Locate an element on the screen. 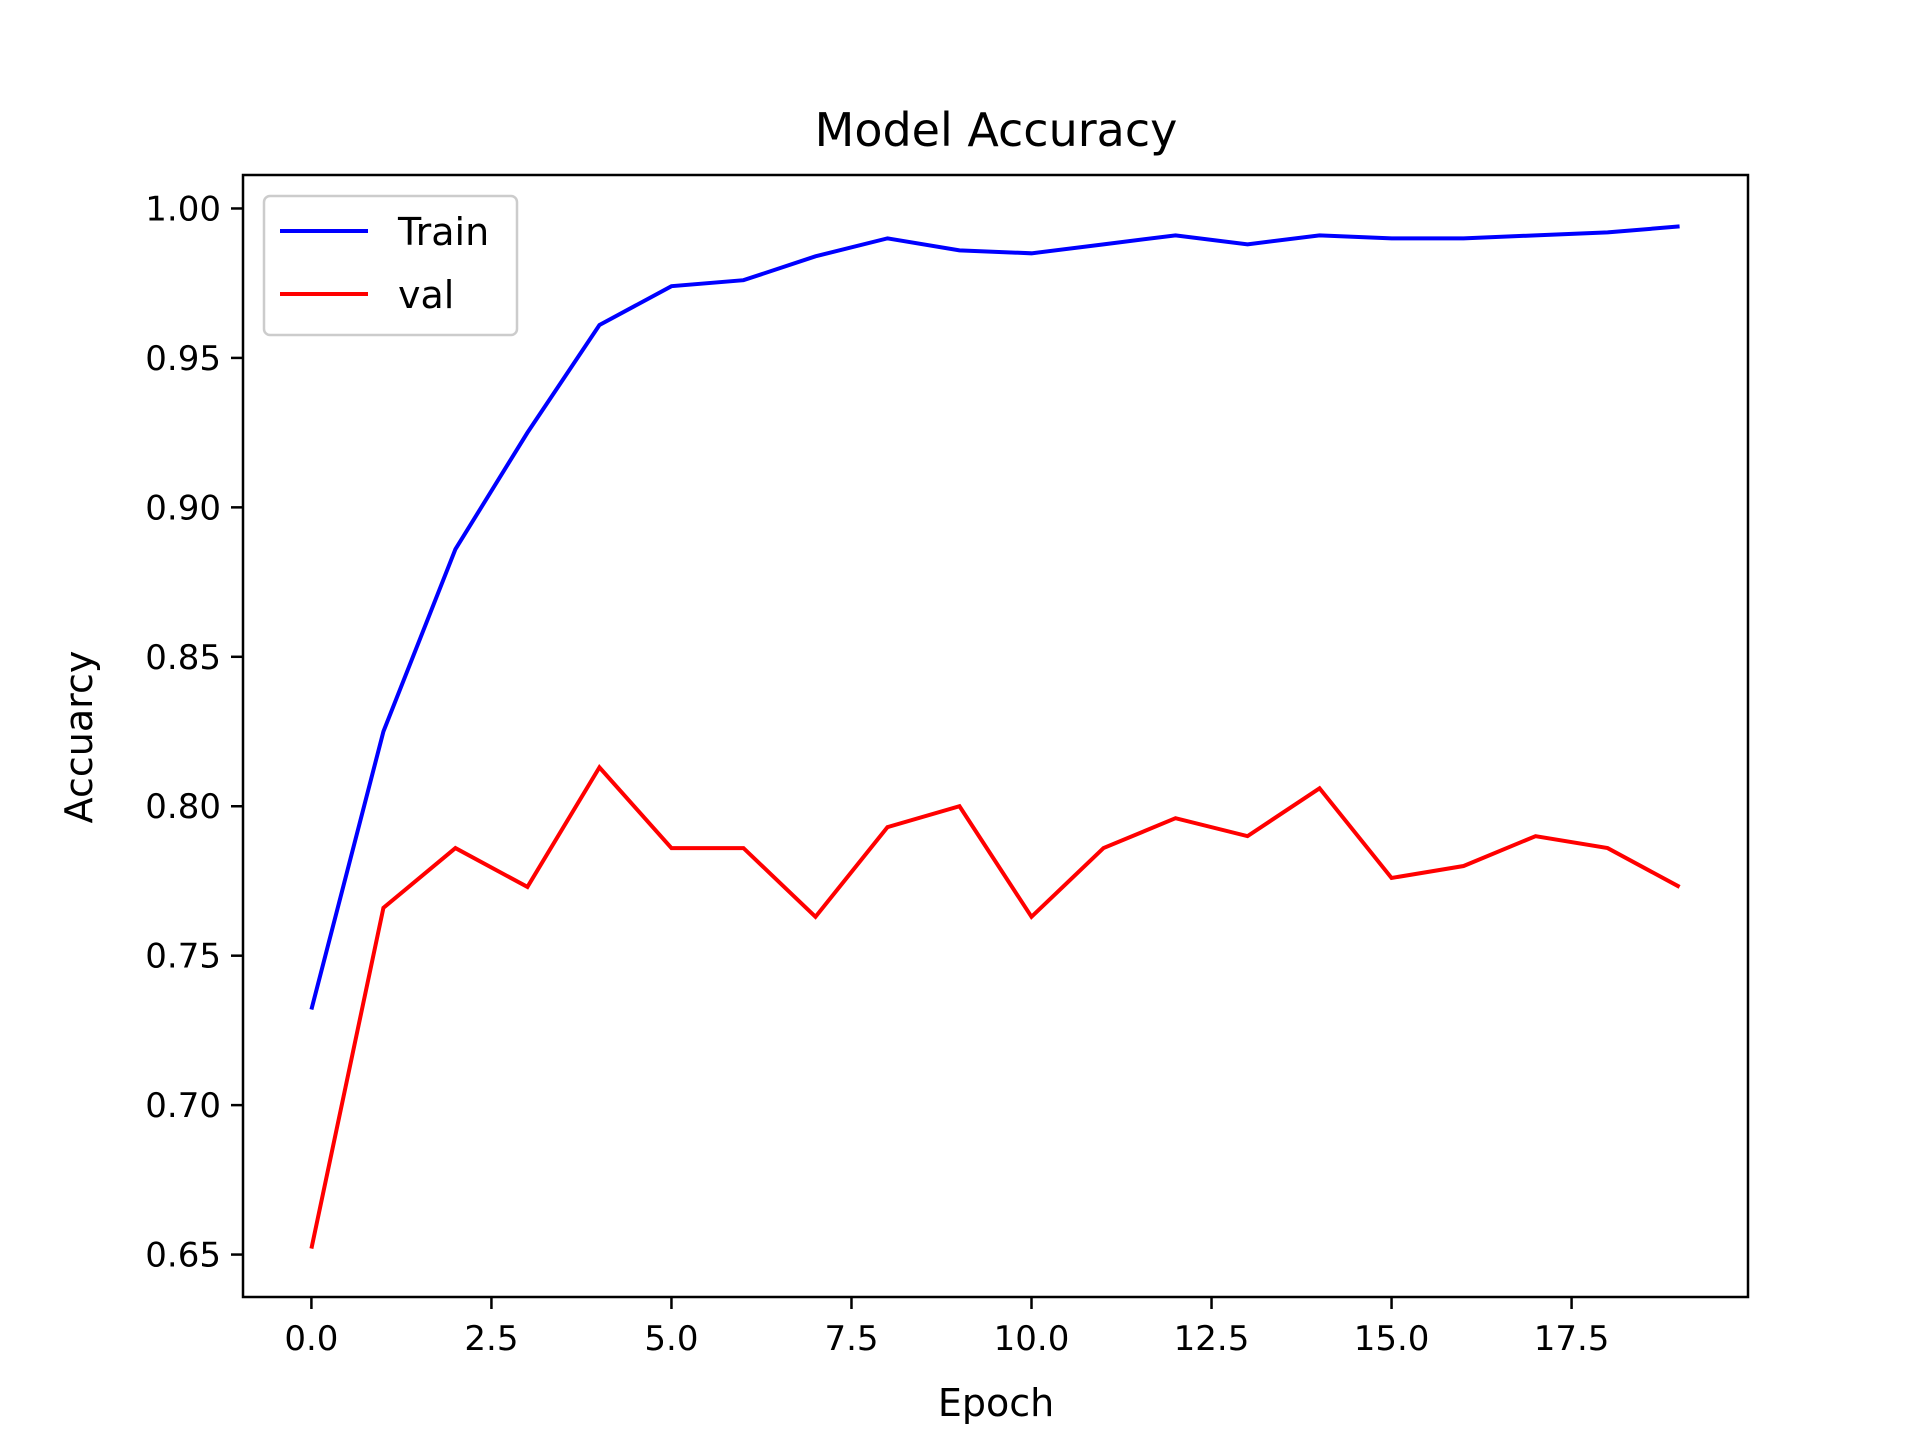 The height and width of the screenshot is (1440, 1920). y-tick-label: 1.00 is located at coordinates (183, 209).